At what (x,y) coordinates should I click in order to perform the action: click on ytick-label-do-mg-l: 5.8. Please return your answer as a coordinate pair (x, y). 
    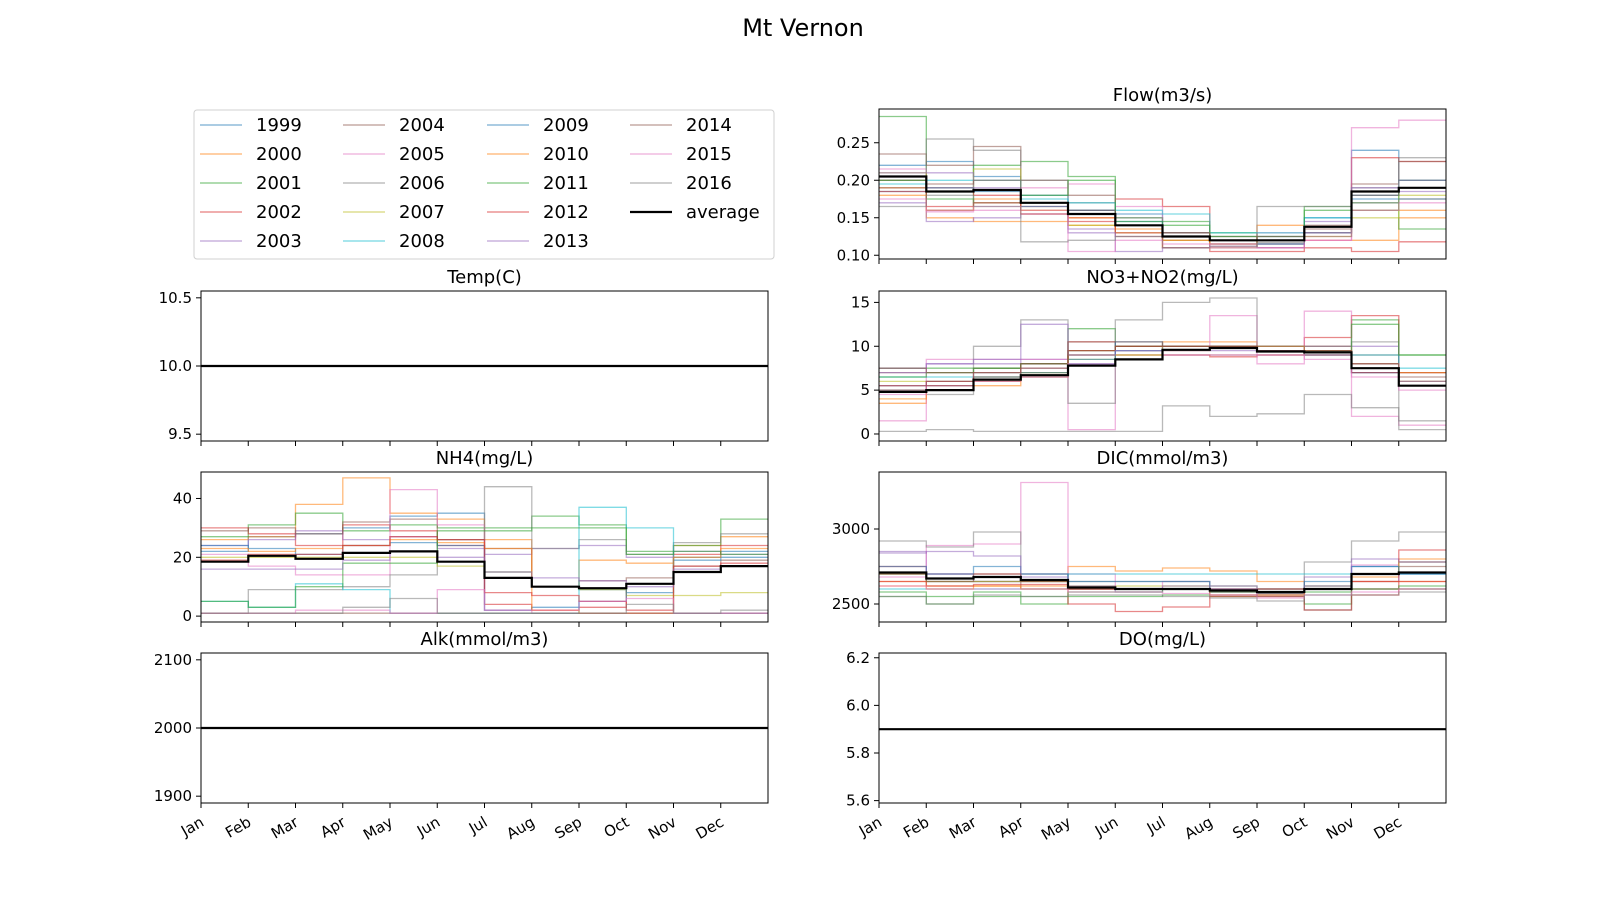
    Looking at the image, I should click on (858, 753).